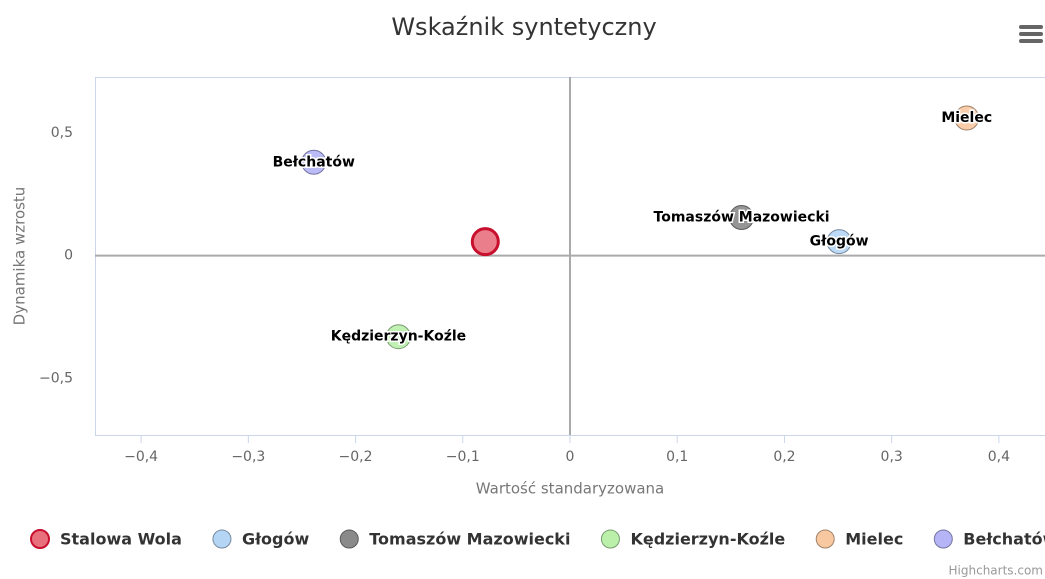 The image size is (1045, 579). What do you see at coordinates (62, 133) in the screenshot?
I see `y-tick-label: 0,5` at bounding box center [62, 133].